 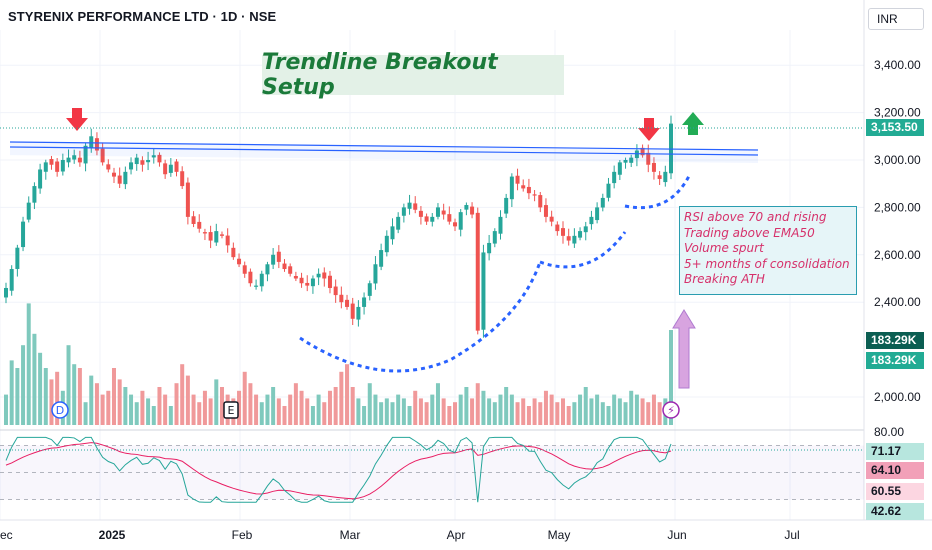 I want to click on earnings-marker: E, so click(x=231, y=410).